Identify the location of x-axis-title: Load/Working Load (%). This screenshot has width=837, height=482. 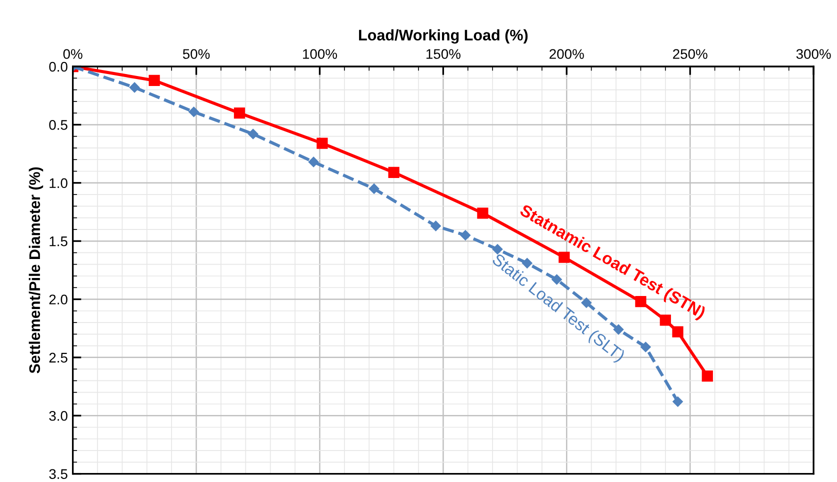
(443, 36).